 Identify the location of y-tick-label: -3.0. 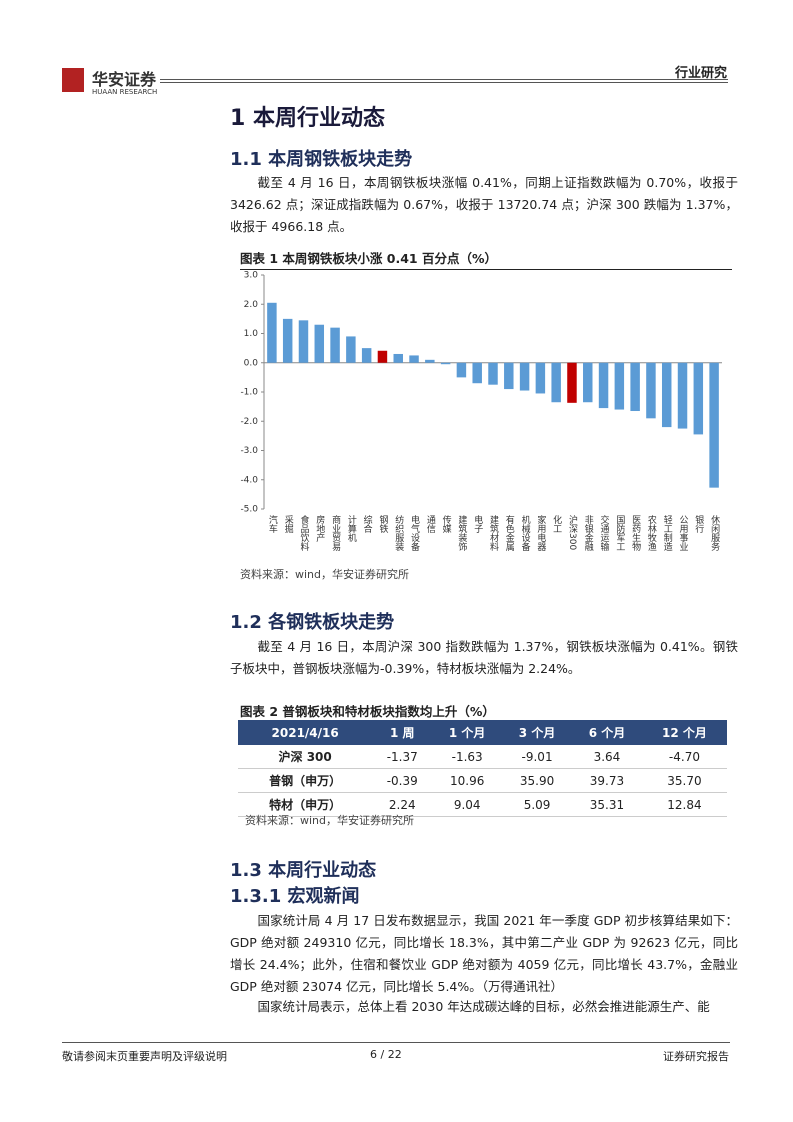
(249, 451).